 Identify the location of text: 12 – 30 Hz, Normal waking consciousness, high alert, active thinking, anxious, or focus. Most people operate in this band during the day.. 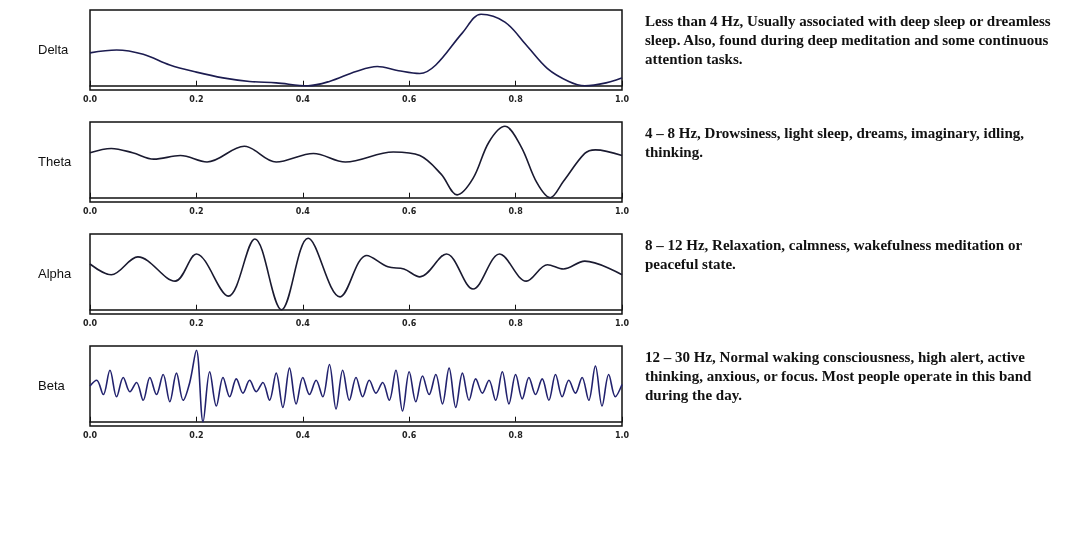
(839, 376).